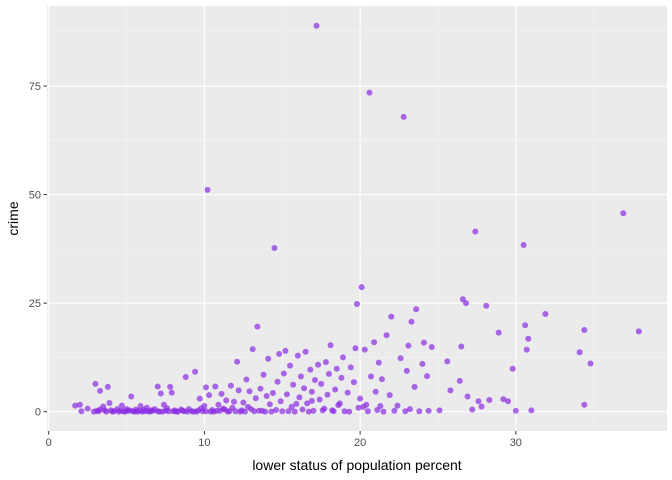 Image resolution: width=672 pixels, height=480 pixels. Describe the element at coordinates (49, 443) in the screenshot. I see `x-tick-label: 0` at that location.